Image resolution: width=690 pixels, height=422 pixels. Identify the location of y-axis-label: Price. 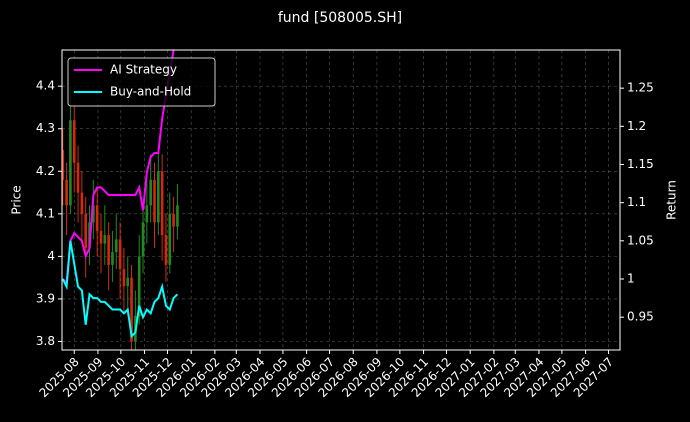
(17, 199).